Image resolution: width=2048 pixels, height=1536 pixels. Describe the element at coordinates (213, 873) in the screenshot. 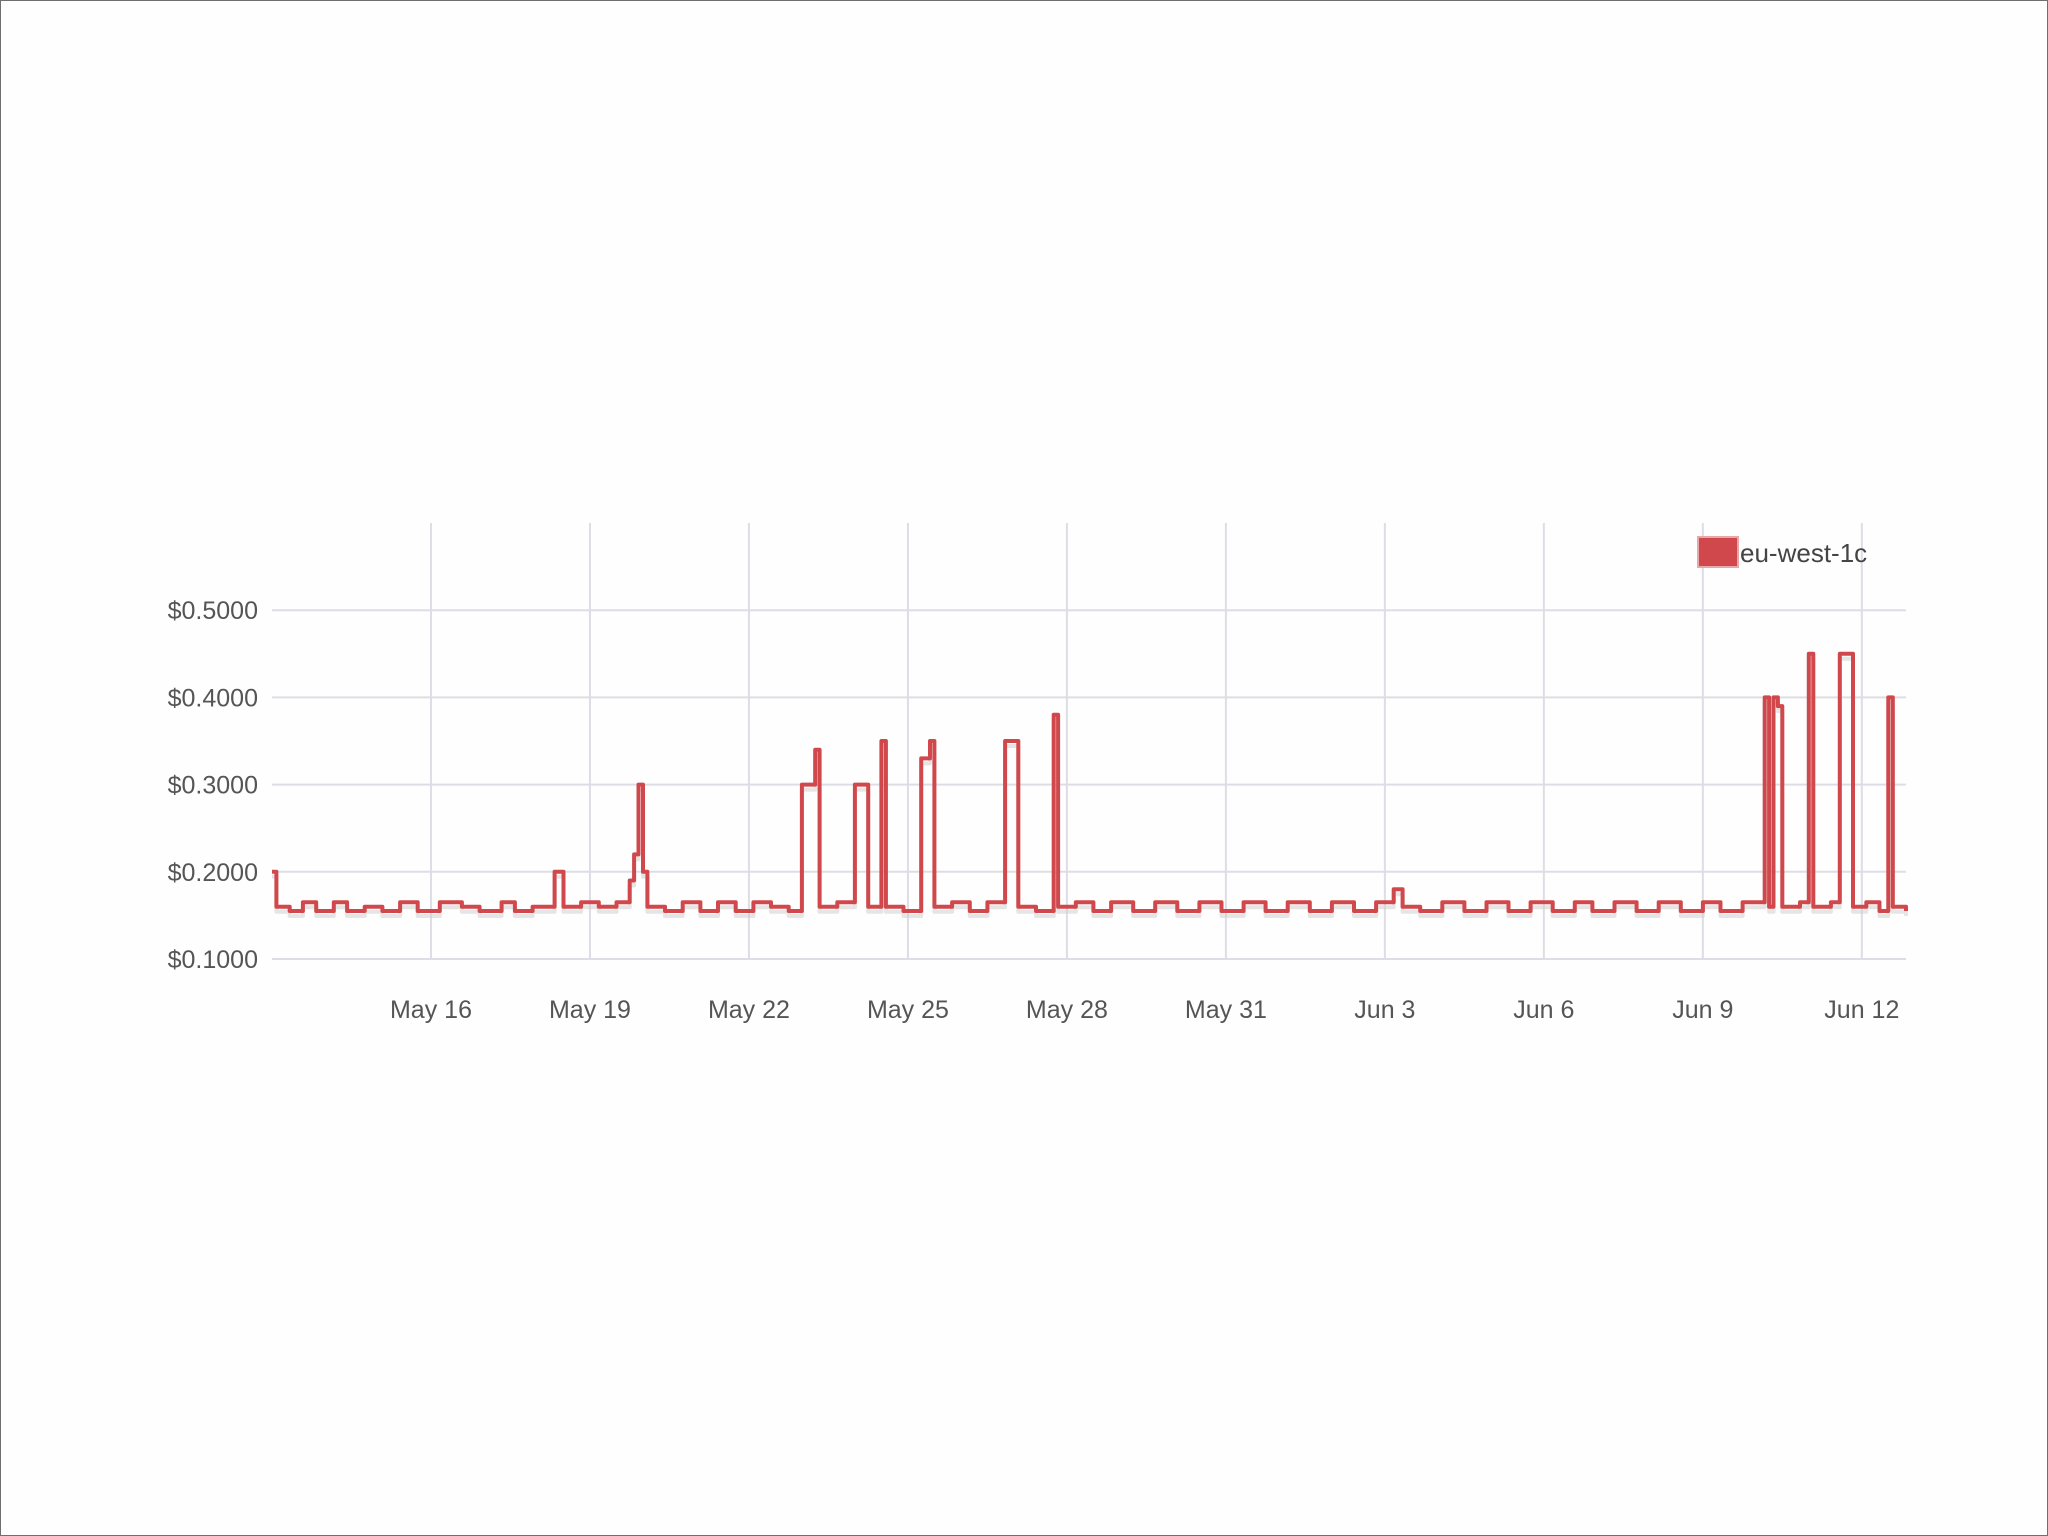

I see `y-tick-label: $0.2000` at that location.